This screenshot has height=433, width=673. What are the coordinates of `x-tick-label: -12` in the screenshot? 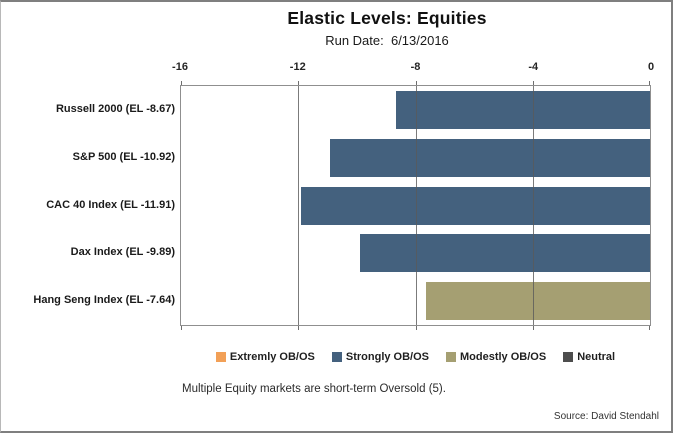 It's located at (297, 67).